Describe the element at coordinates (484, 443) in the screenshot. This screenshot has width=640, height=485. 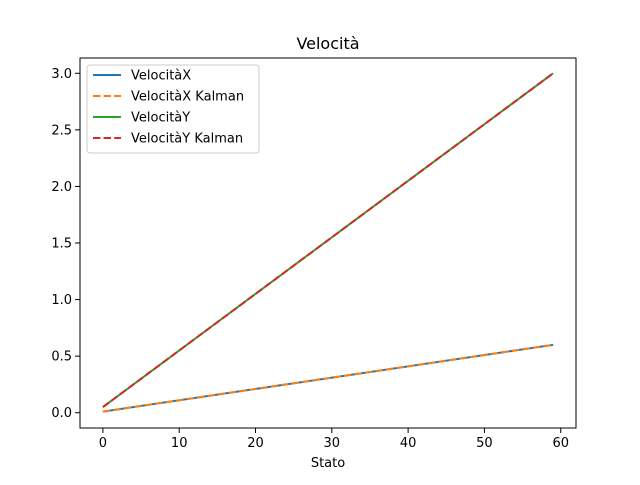
I see `x-tick-label: 50` at that location.